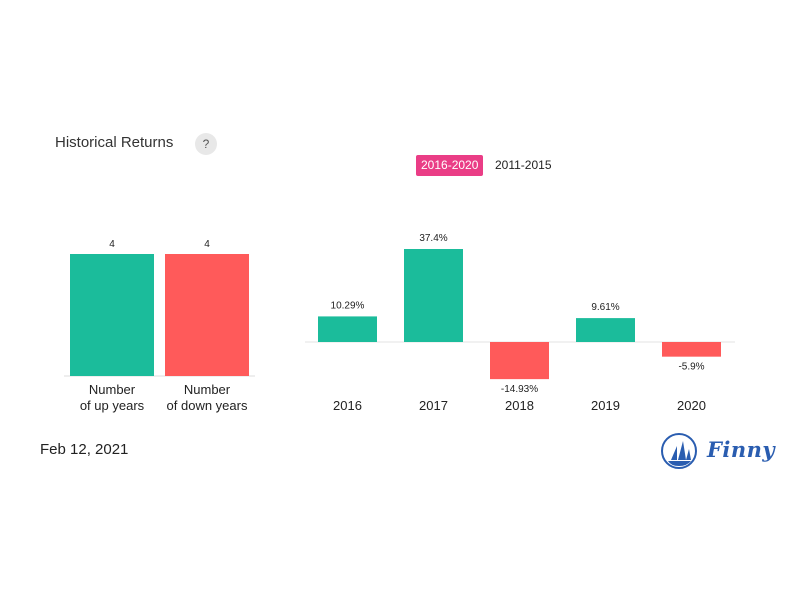 The height and width of the screenshot is (600, 800). What do you see at coordinates (519, 405) in the screenshot?
I see `year-tick-label: 2018` at bounding box center [519, 405].